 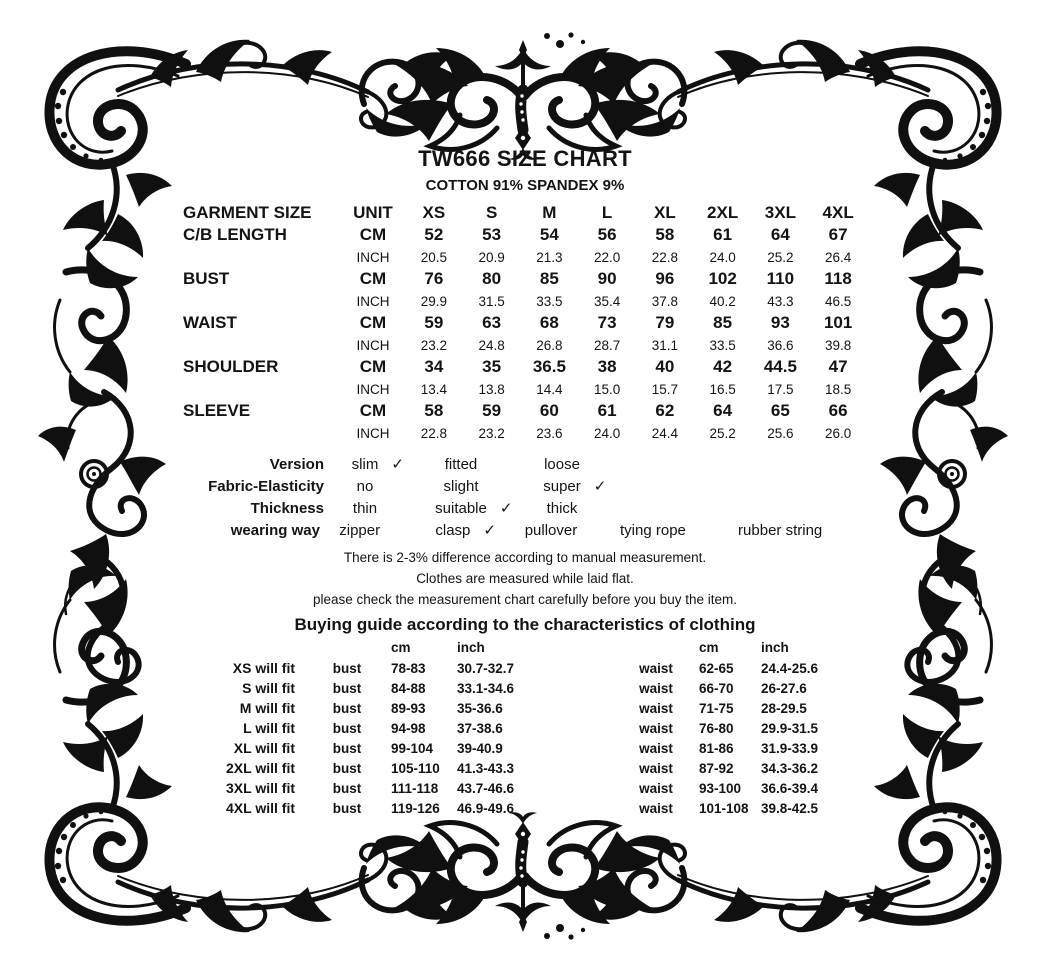 I want to click on option-text: rubber string, so click(x=780, y=530).